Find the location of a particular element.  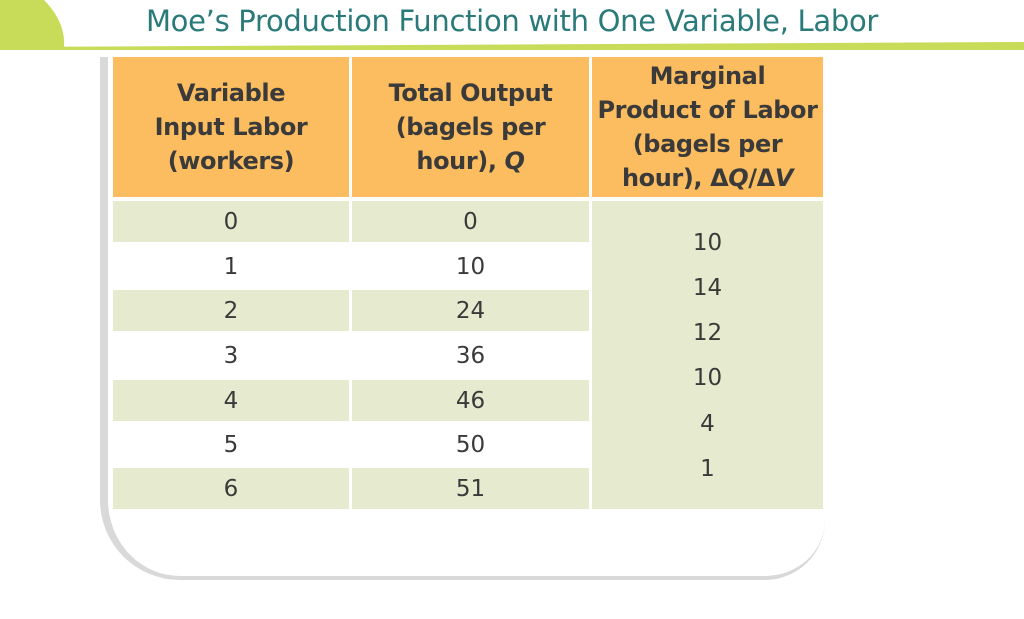

header-mpl-text: hour), Δ is located at coordinates (675, 178).